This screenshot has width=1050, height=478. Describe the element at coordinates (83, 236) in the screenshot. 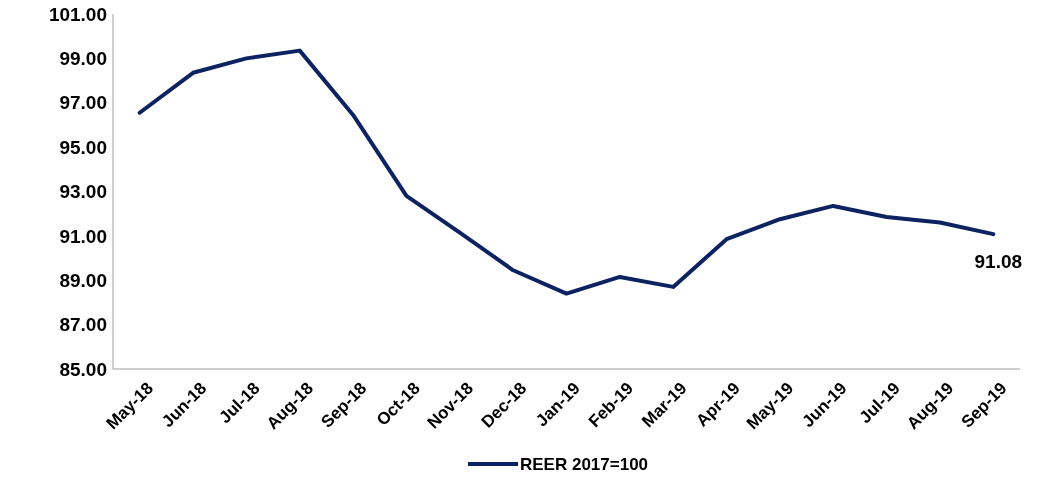

I see `y-tick-label: 91.00` at that location.